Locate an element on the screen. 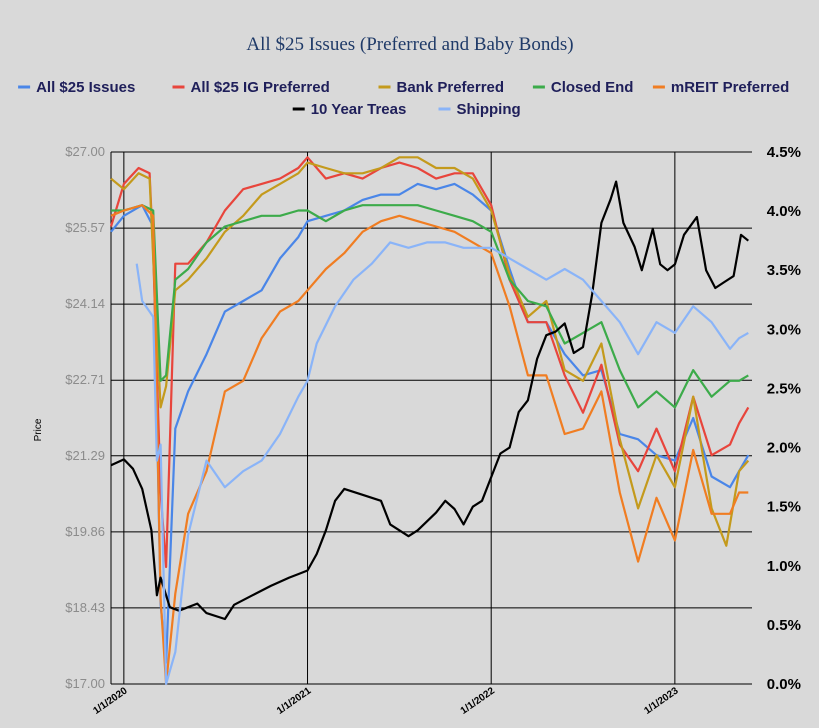 This screenshot has height=728, width=819. y-tick-label-right: 2.5% is located at coordinates (784, 388).